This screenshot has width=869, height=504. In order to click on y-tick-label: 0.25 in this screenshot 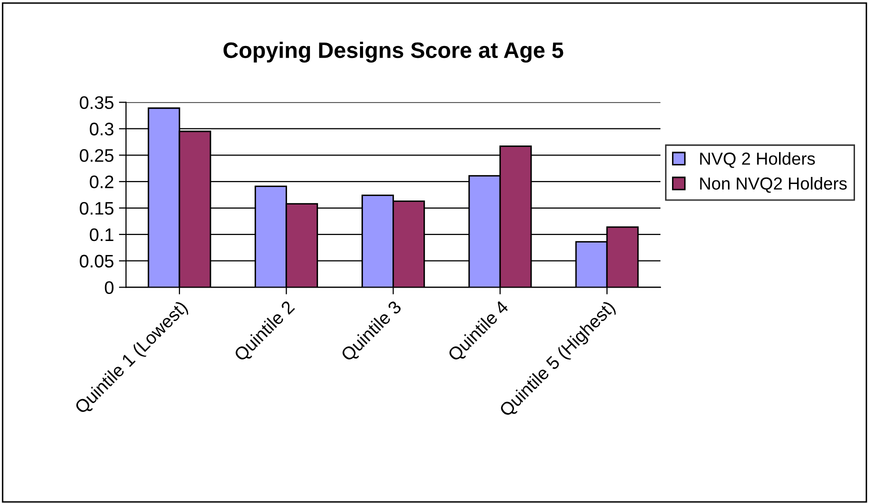, I will do `click(97, 155)`.